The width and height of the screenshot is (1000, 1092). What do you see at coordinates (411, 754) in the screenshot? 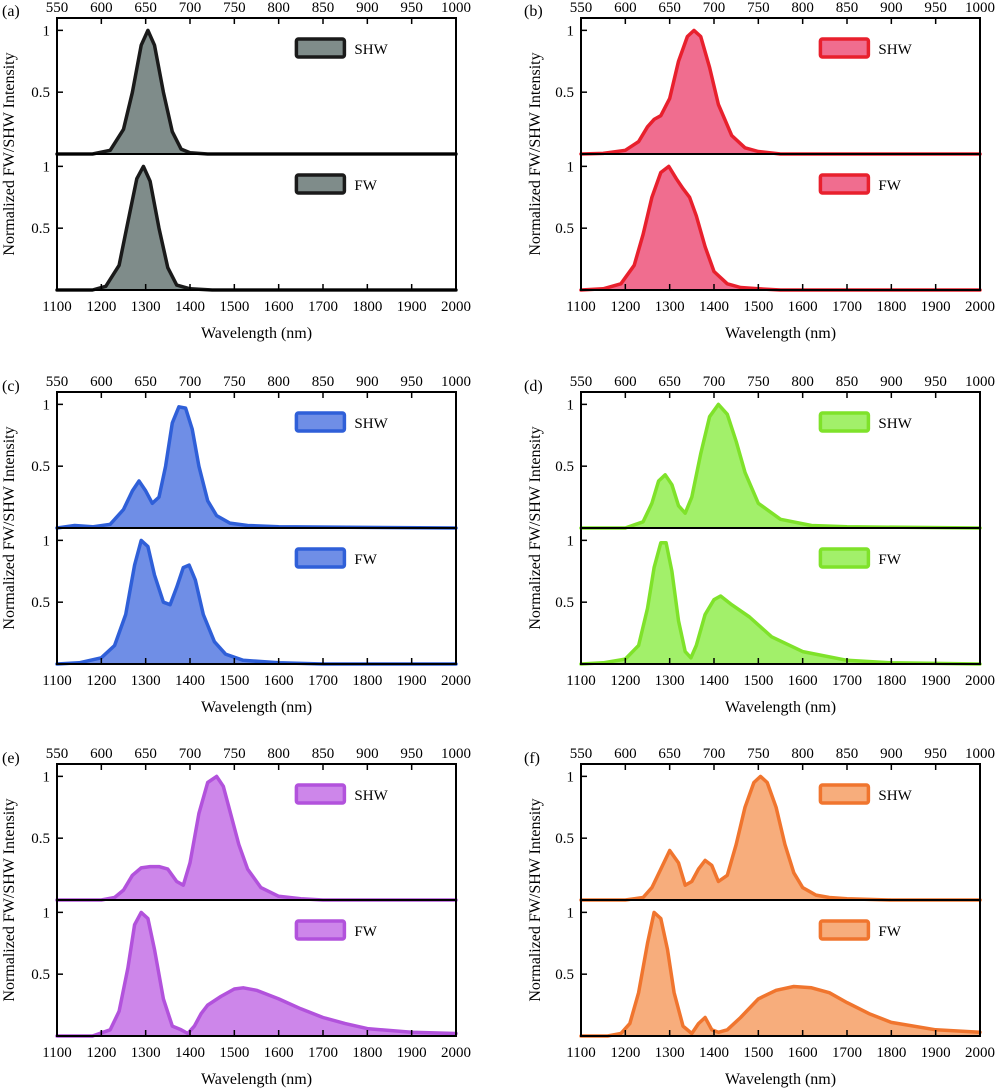
I see `x-tick-label-top: 950` at bounding box center [411, 754].